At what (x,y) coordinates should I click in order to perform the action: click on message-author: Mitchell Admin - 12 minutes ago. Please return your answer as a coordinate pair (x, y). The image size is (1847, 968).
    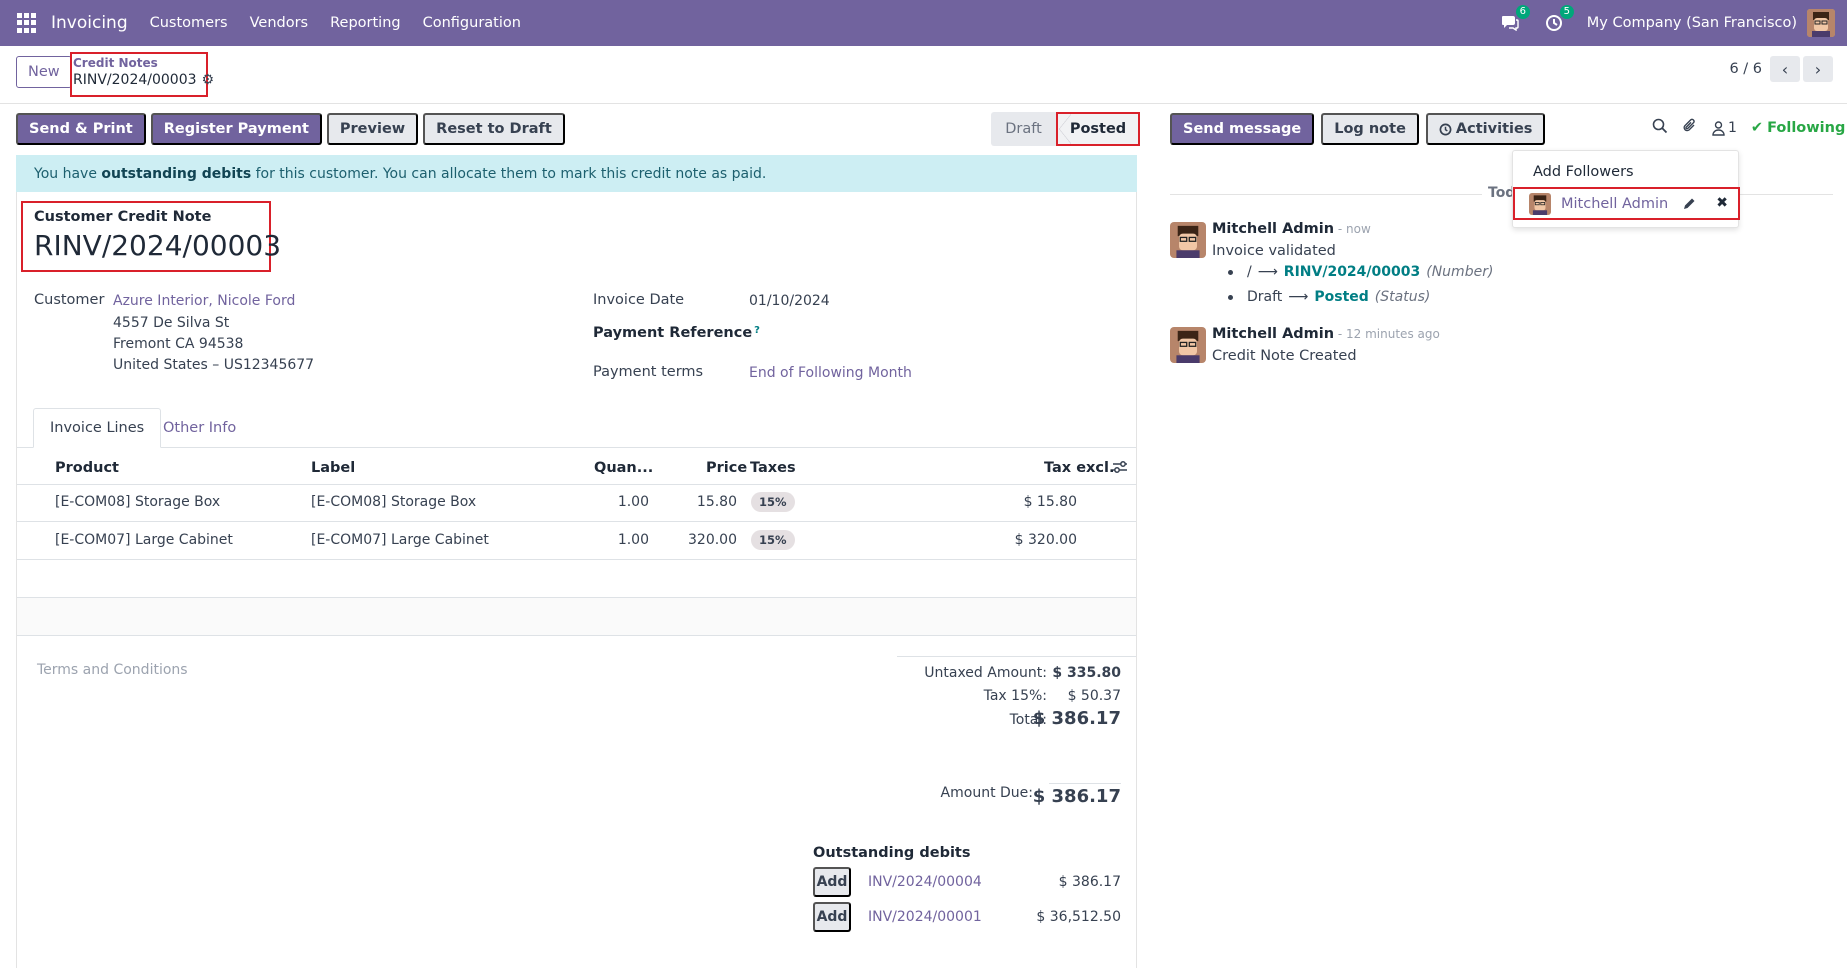
    Looking at the image, I should click on (1326, 334).